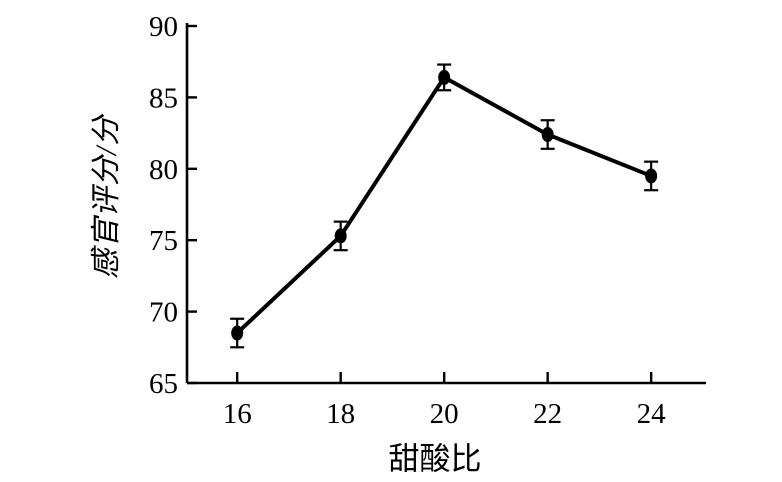 The width and height of the screenshot is (782, 482). Describe the element at coordinates (547, 414) in the screenshot. I see `x-tick-label: 22` at that location.